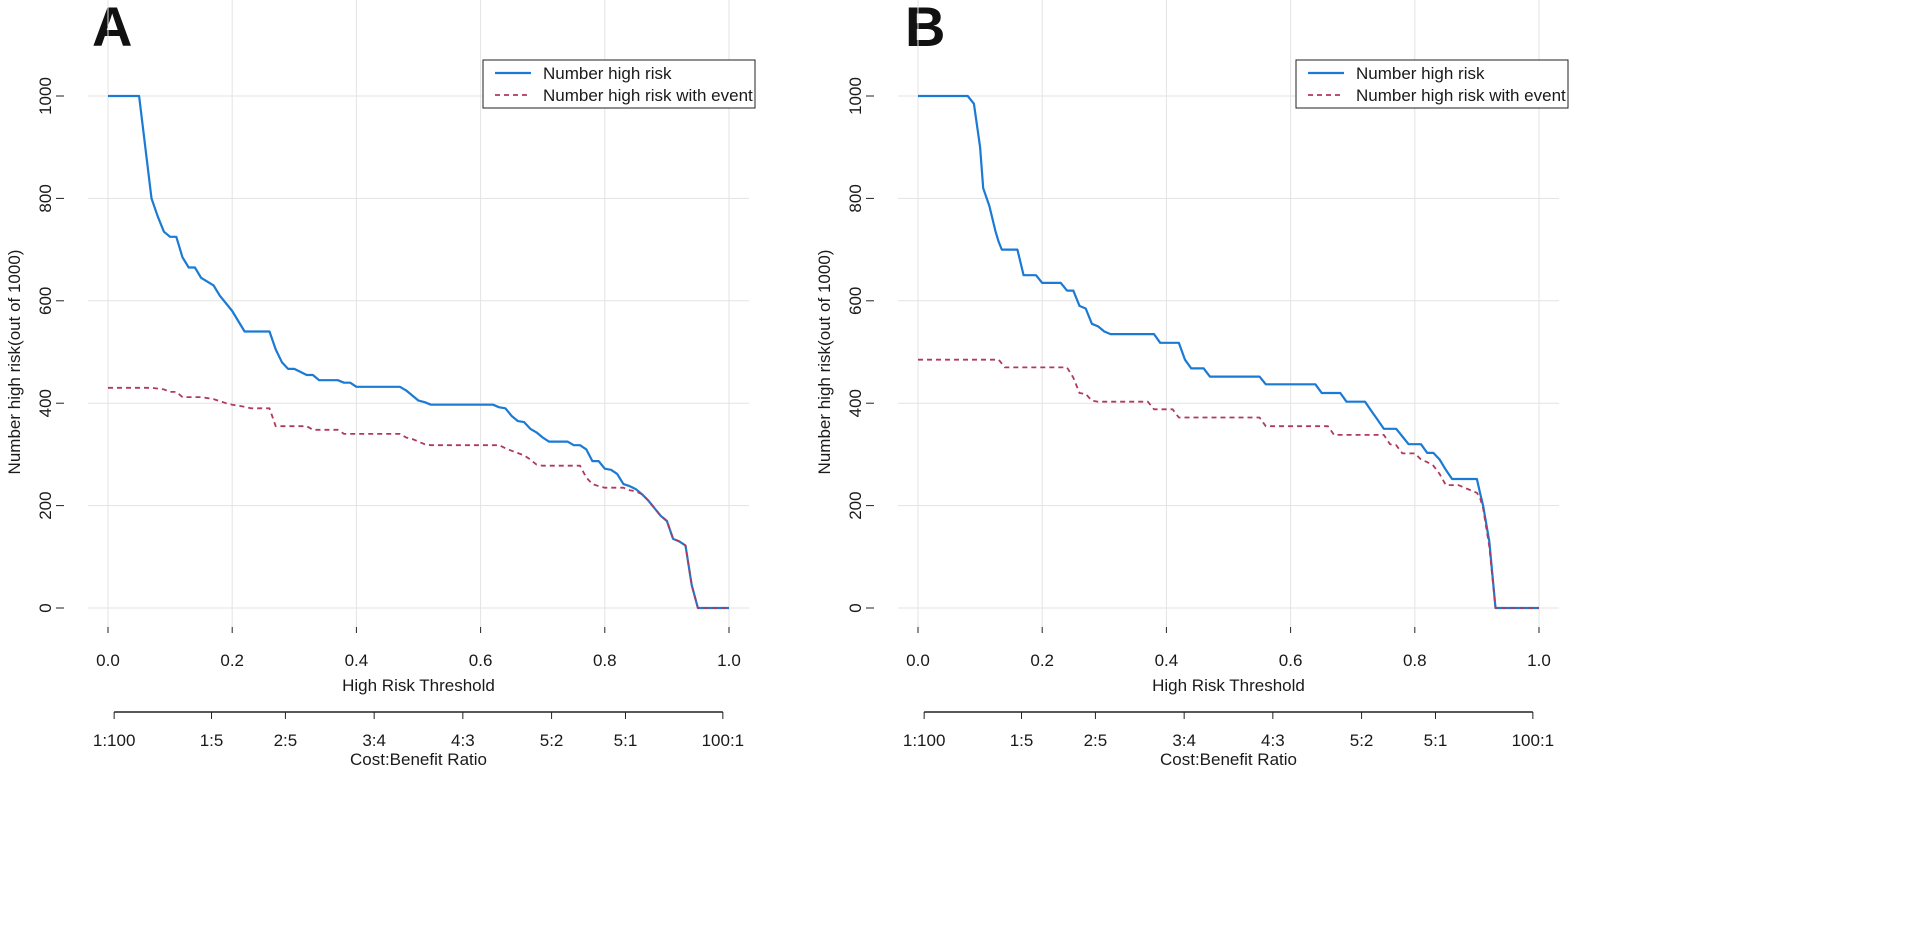  Describe the element at coordinates (925, 29) in the screenshot. I see `panel-letter: B` at that location.